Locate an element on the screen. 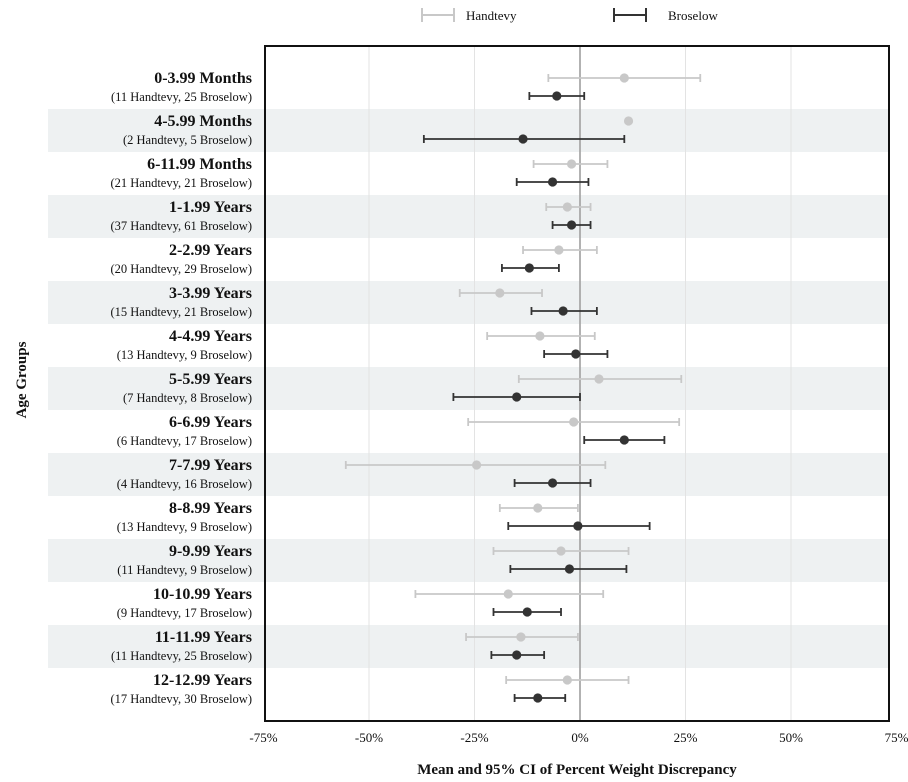 This screenshot has height=782, width=908. legend-broselow-label: Broselow is located at coordinates (693, 15).